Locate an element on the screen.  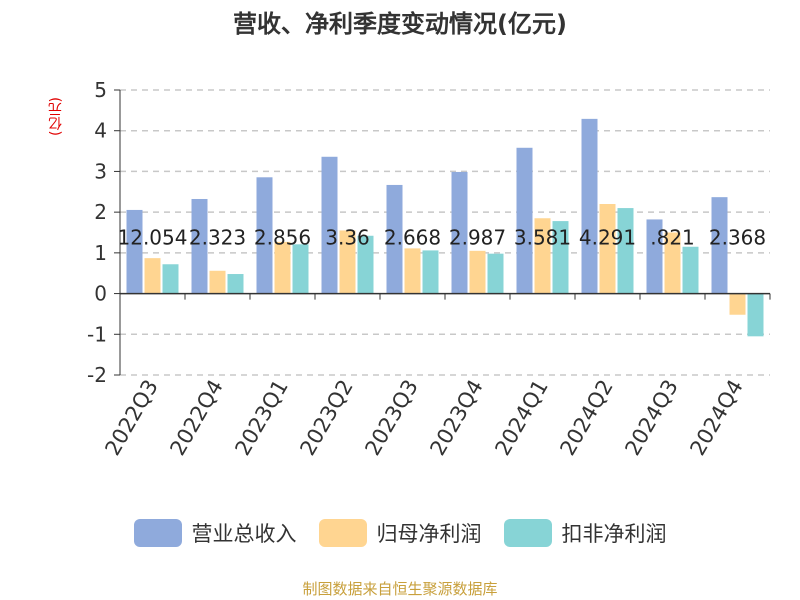
data-label: 3.581 is located at coordinates (542, 238).